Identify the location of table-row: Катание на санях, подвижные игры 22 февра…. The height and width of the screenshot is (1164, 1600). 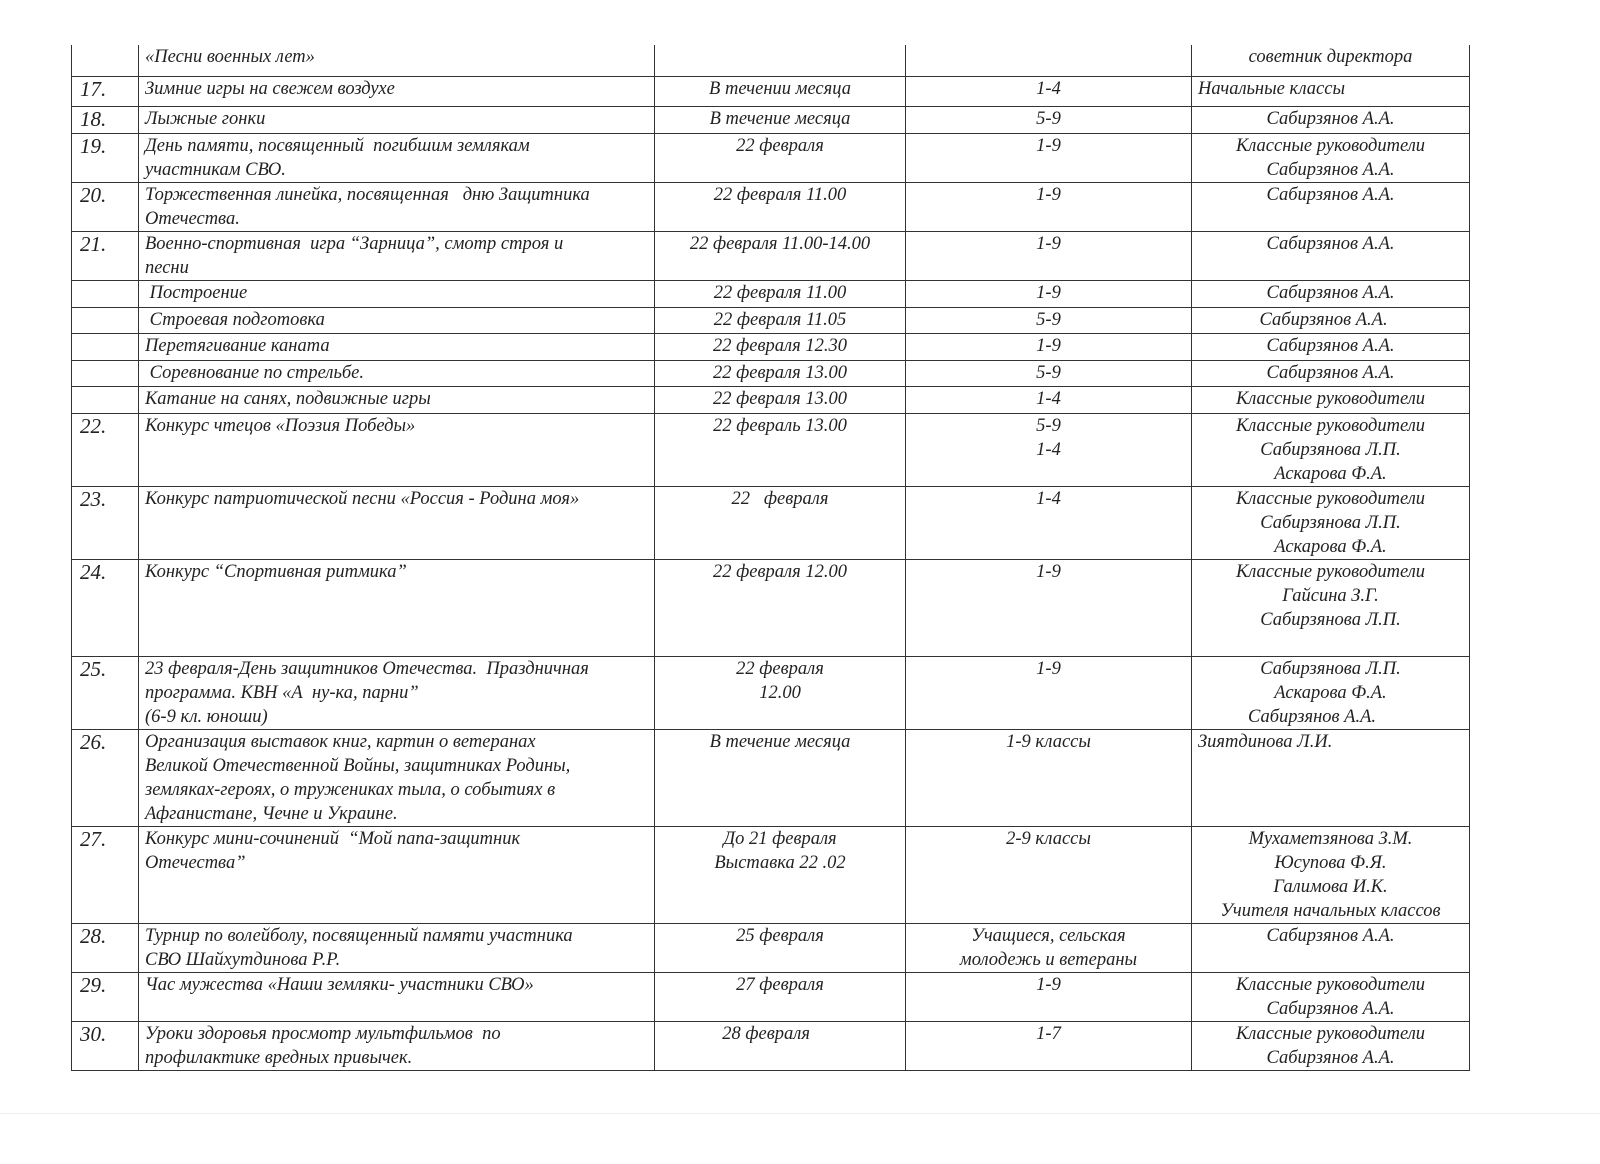
(770, 399).